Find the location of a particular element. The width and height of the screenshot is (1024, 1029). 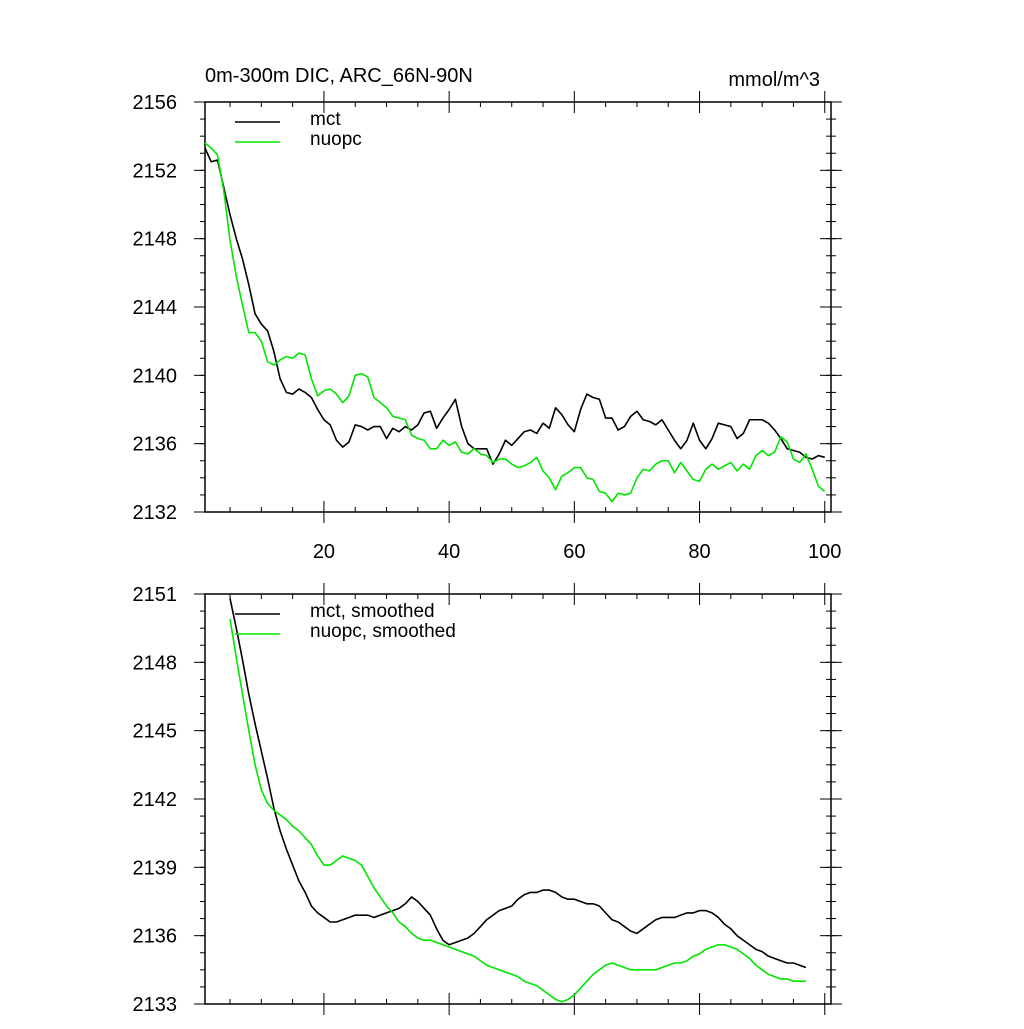

y-tick-label: 2151 is located at coordinates (155, 595).